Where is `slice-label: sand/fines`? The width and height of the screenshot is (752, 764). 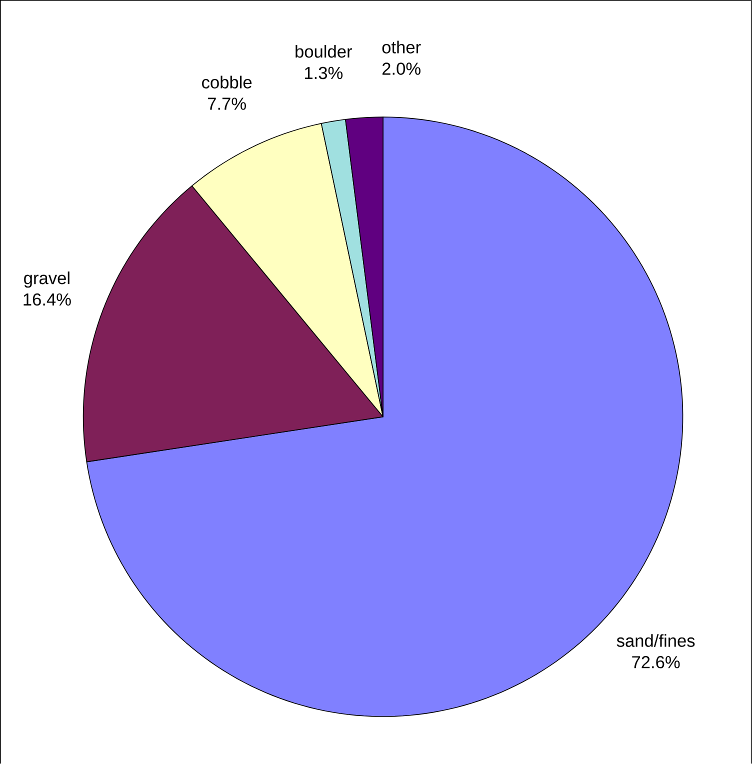
slice-label: sand/fines is located at coordinates (655, 640).